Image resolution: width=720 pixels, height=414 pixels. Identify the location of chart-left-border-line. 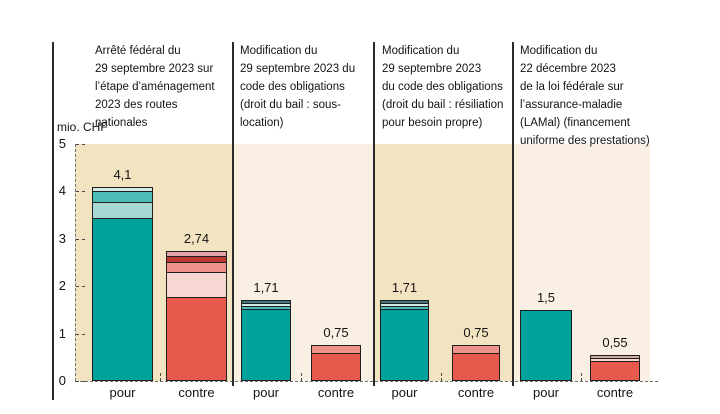
(53, 221).